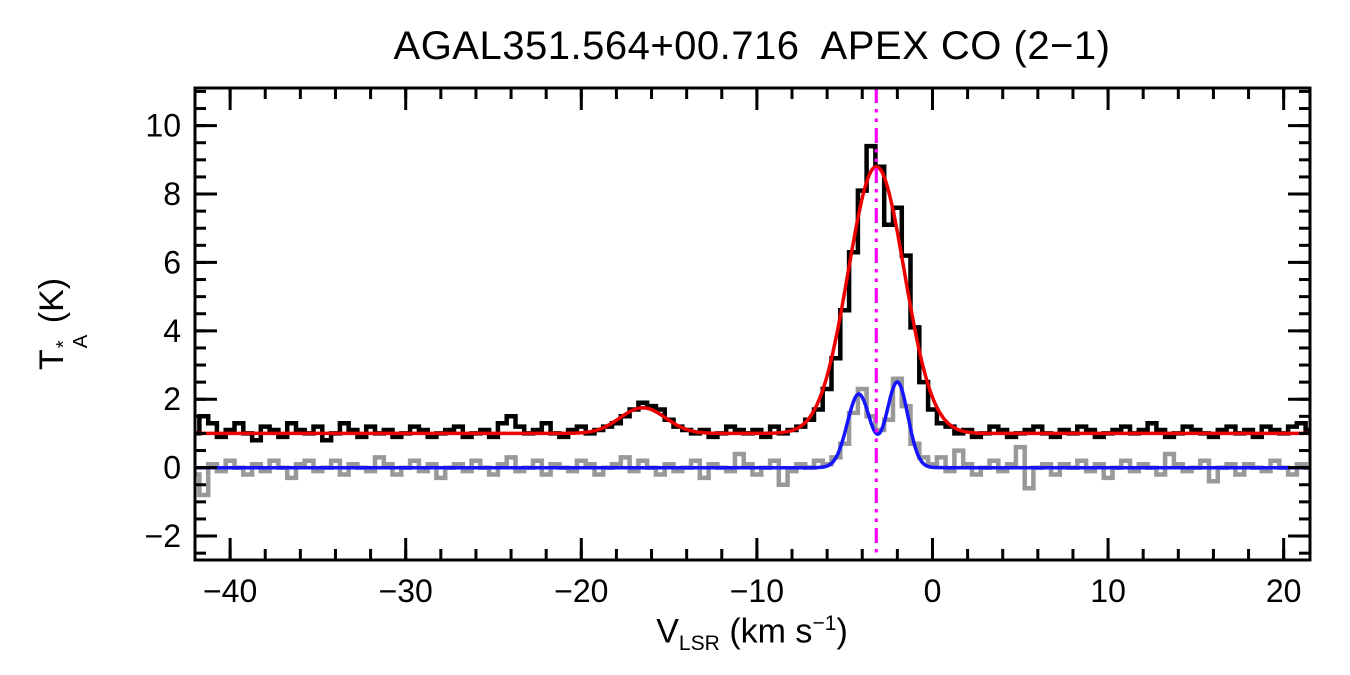 This screenshot has width=1350, height=675. What do you see at coordinates (1284, 591) in the screenshot?
I see `x-tick-label: 20` at bounding box center [1284, 591].